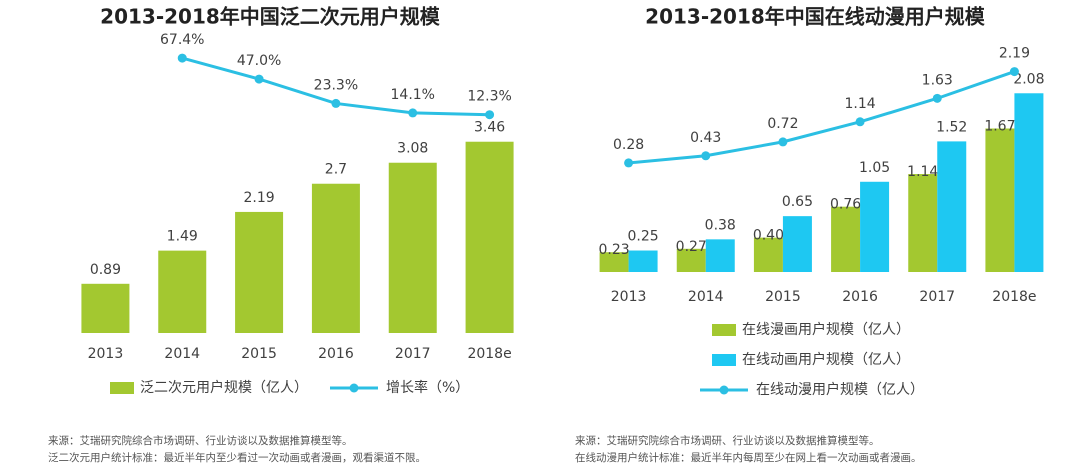 The height and width of the screenshot is (468, 1080). I want to click on value-label: 0.43, so click(705, 138).